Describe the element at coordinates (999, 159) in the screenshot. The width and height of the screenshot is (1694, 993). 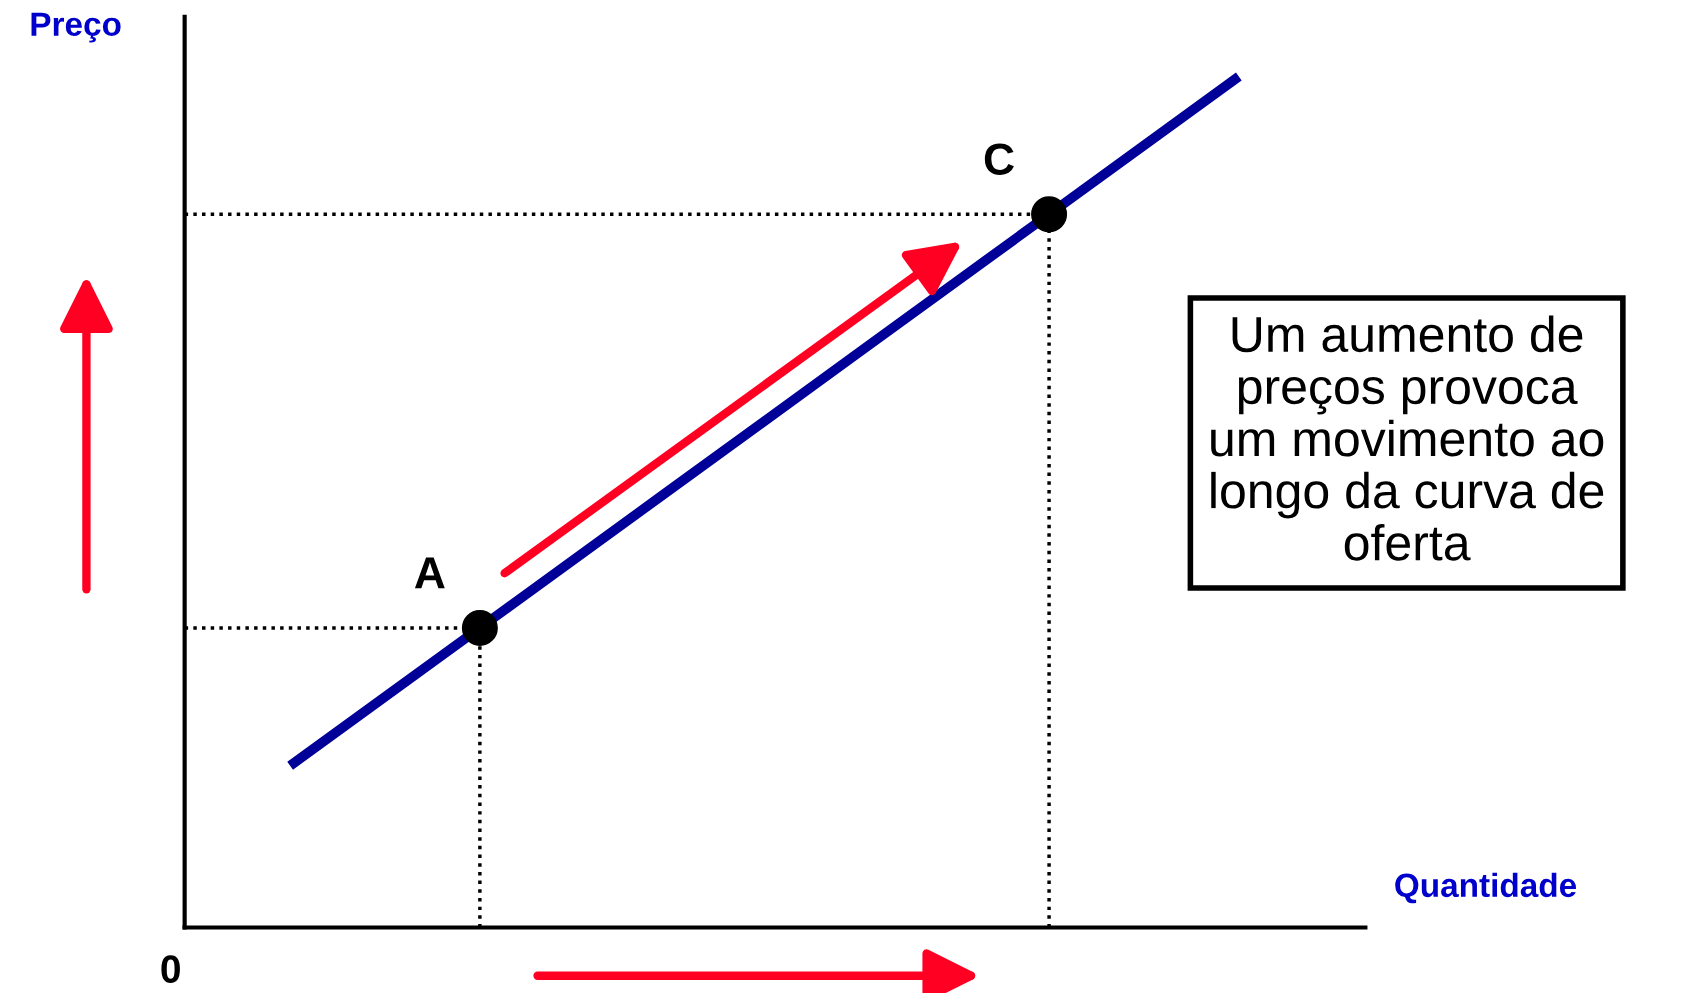
I see `annotation: C` at that location.